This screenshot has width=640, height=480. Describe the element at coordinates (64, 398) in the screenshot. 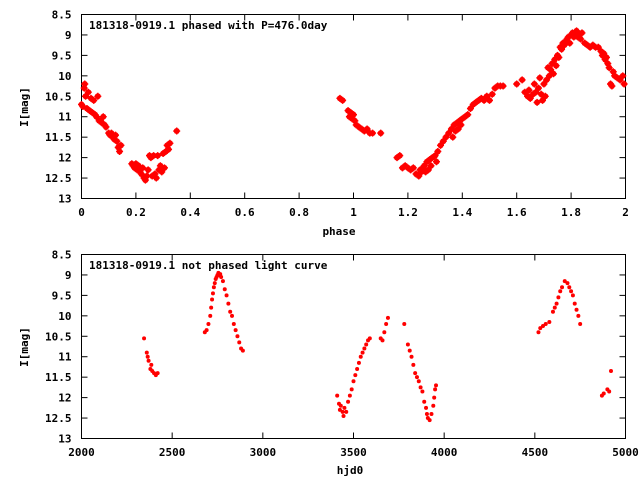

I see `unphased-y-tick-label: 12` at that location.